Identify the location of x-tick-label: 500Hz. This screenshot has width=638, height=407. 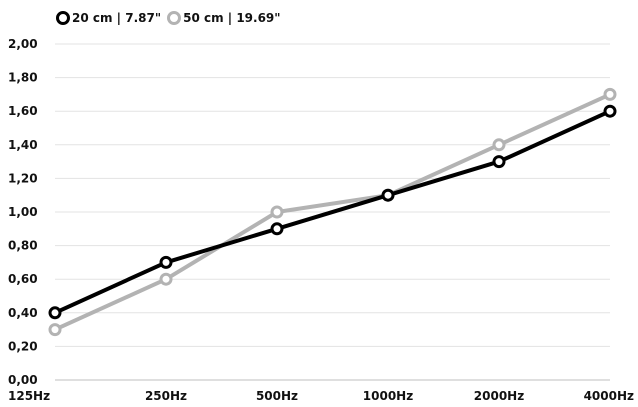
(277, 396).